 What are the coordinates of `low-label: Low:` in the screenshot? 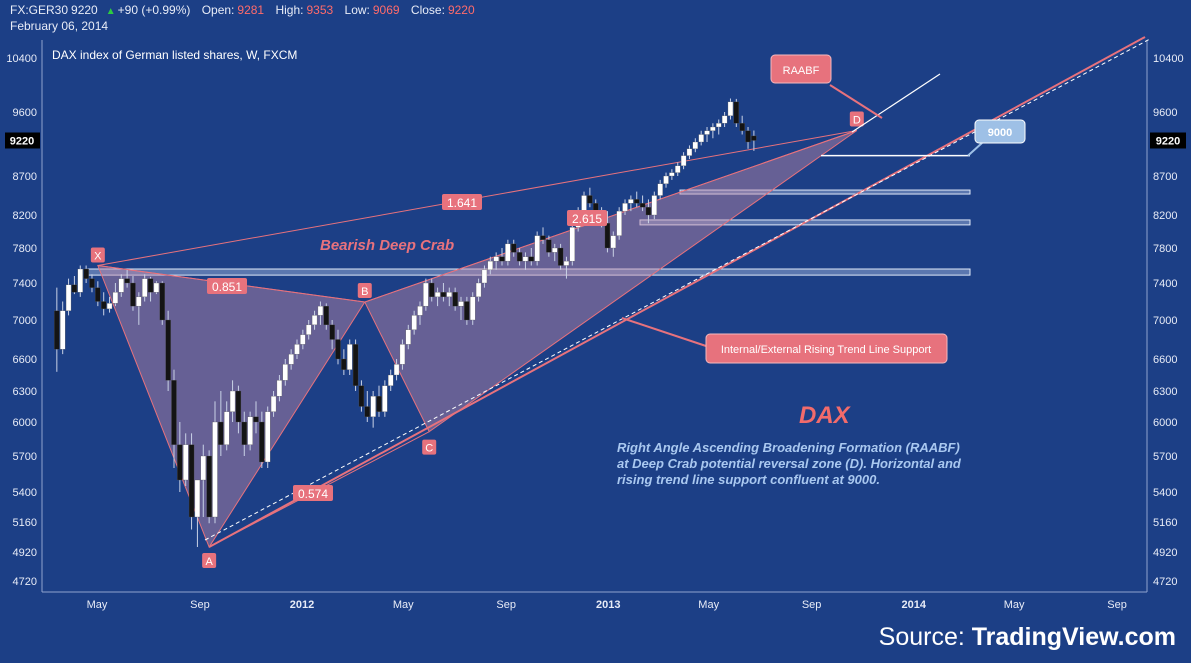 It's located at (357, 10).